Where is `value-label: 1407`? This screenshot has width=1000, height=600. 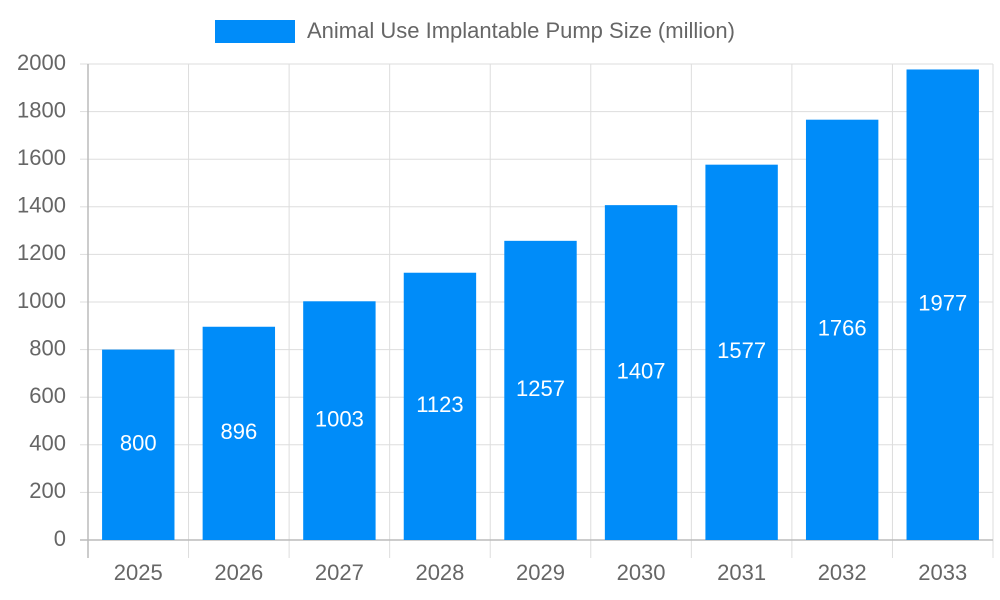
value-label: 1407 is located at coordinates (641, 370).